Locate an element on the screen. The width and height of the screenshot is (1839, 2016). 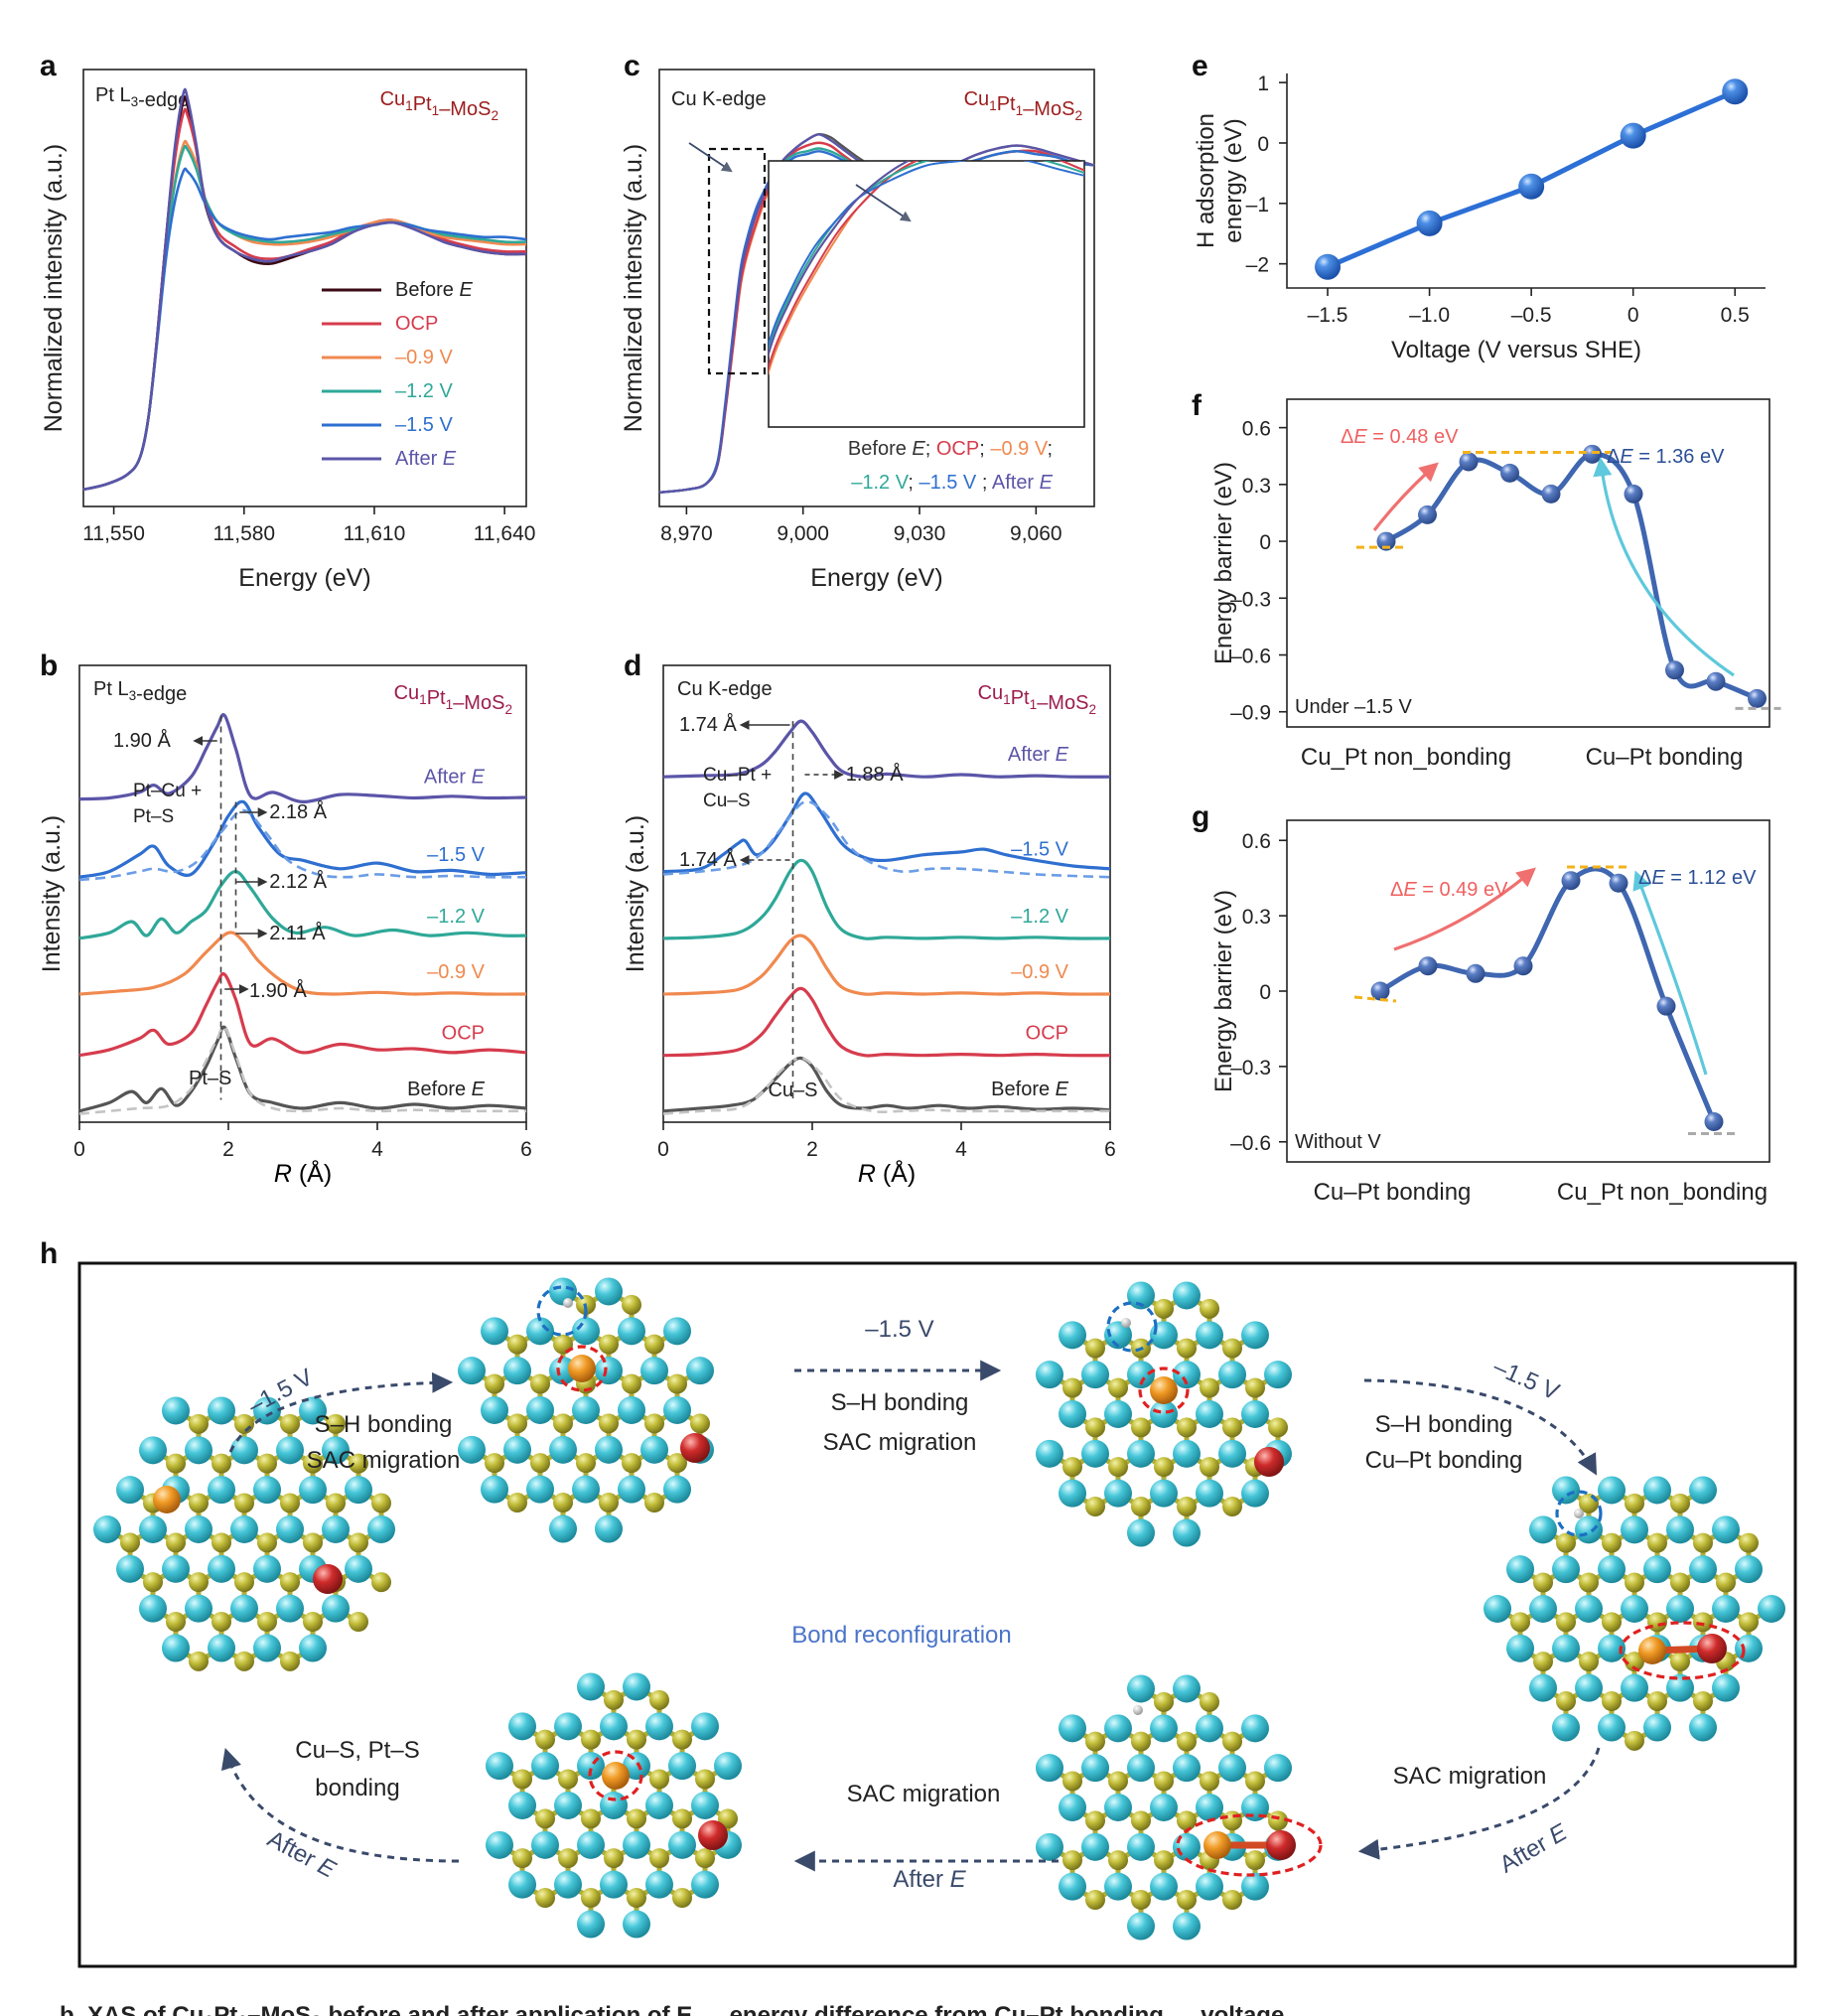
x-axis-label: R (Å) is located at coordinates (303, 1173).